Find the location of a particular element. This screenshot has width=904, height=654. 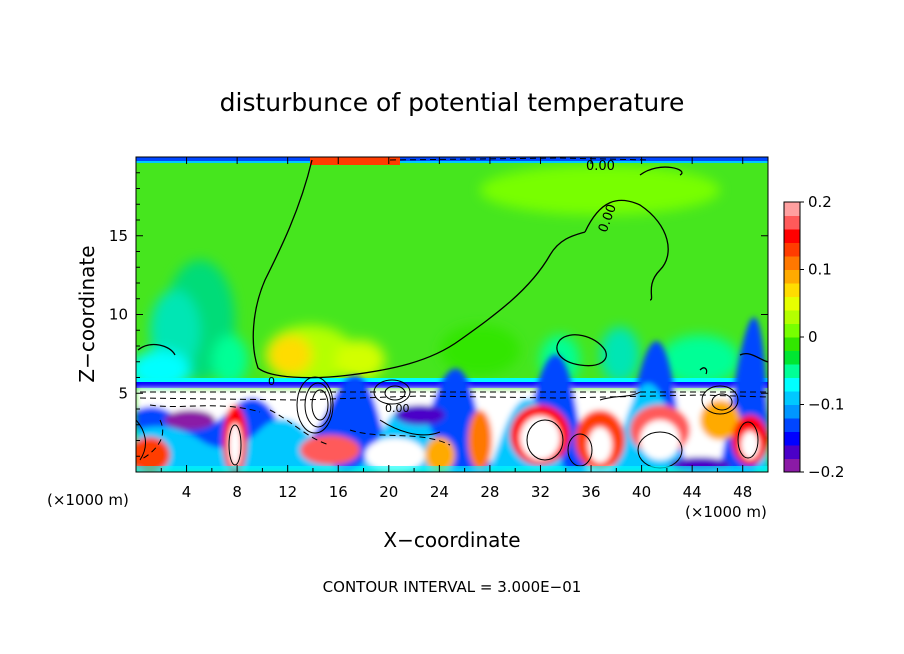

x-tick-label: 4 is located at coordinates (187, 492).